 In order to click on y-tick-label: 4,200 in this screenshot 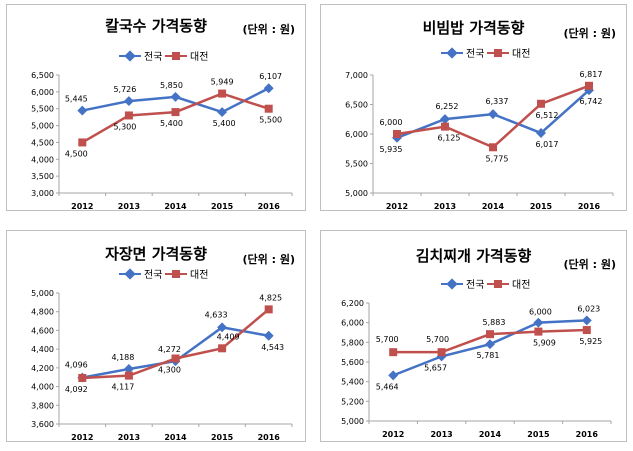, I will do `click(42, 368)`.